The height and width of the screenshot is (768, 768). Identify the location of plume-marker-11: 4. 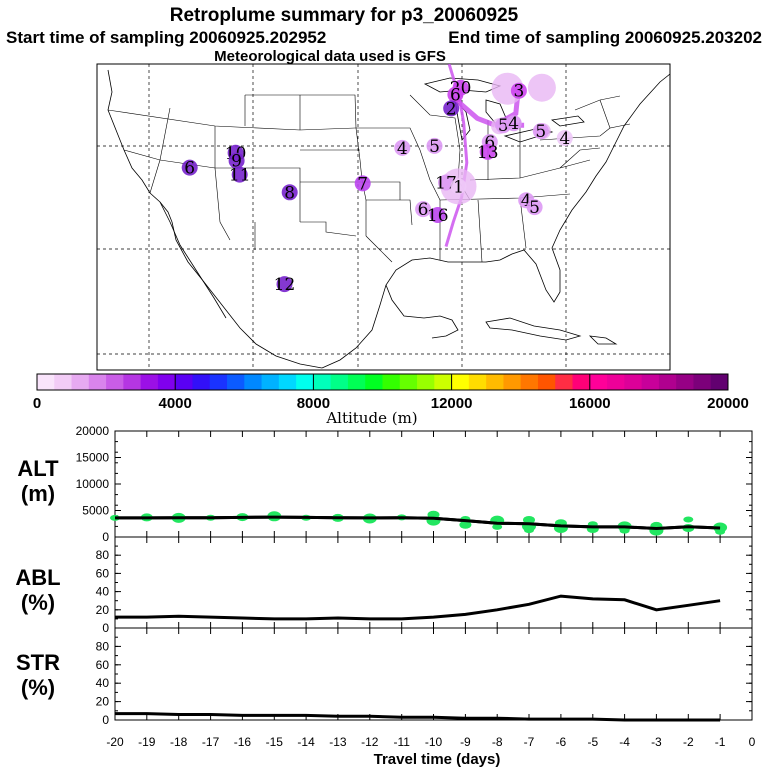
(402, 149).